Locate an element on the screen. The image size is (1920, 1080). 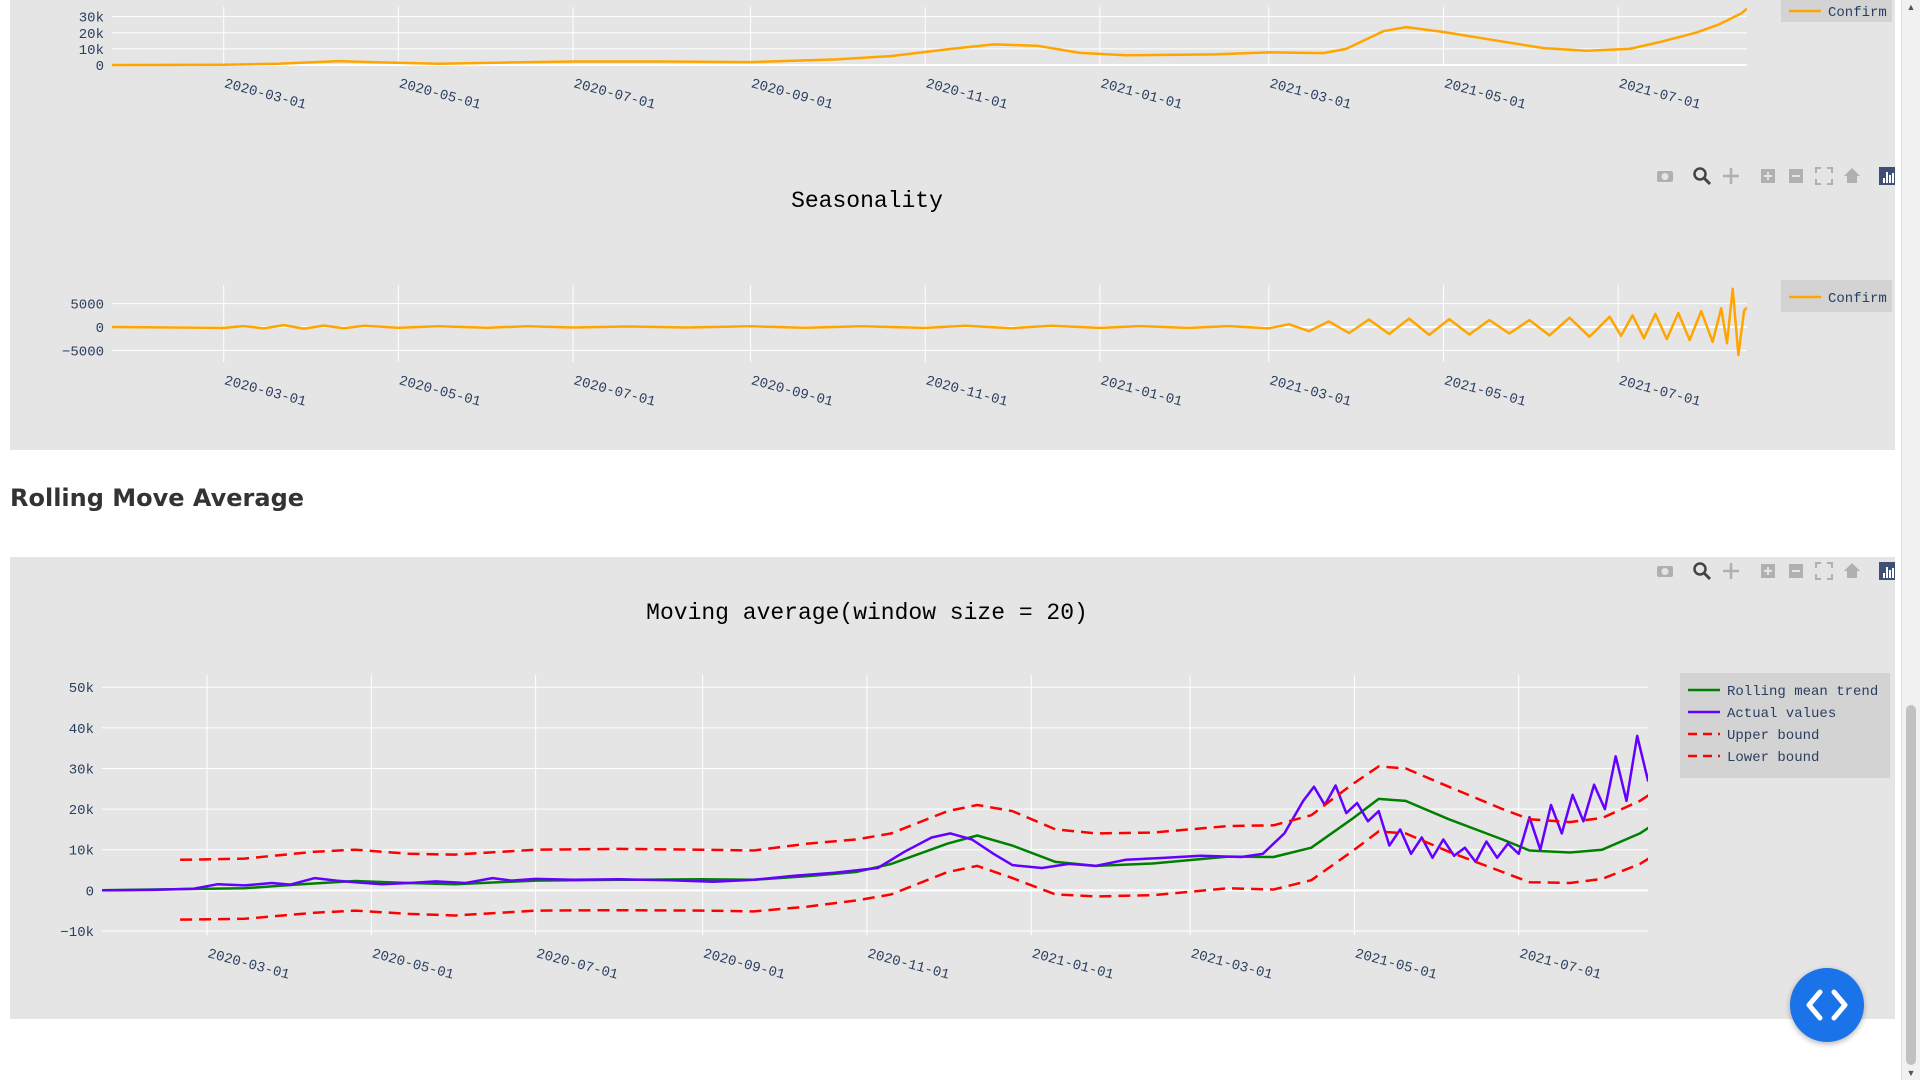
section-heading: Rolling Move Average is located at coordinates (157, 498).